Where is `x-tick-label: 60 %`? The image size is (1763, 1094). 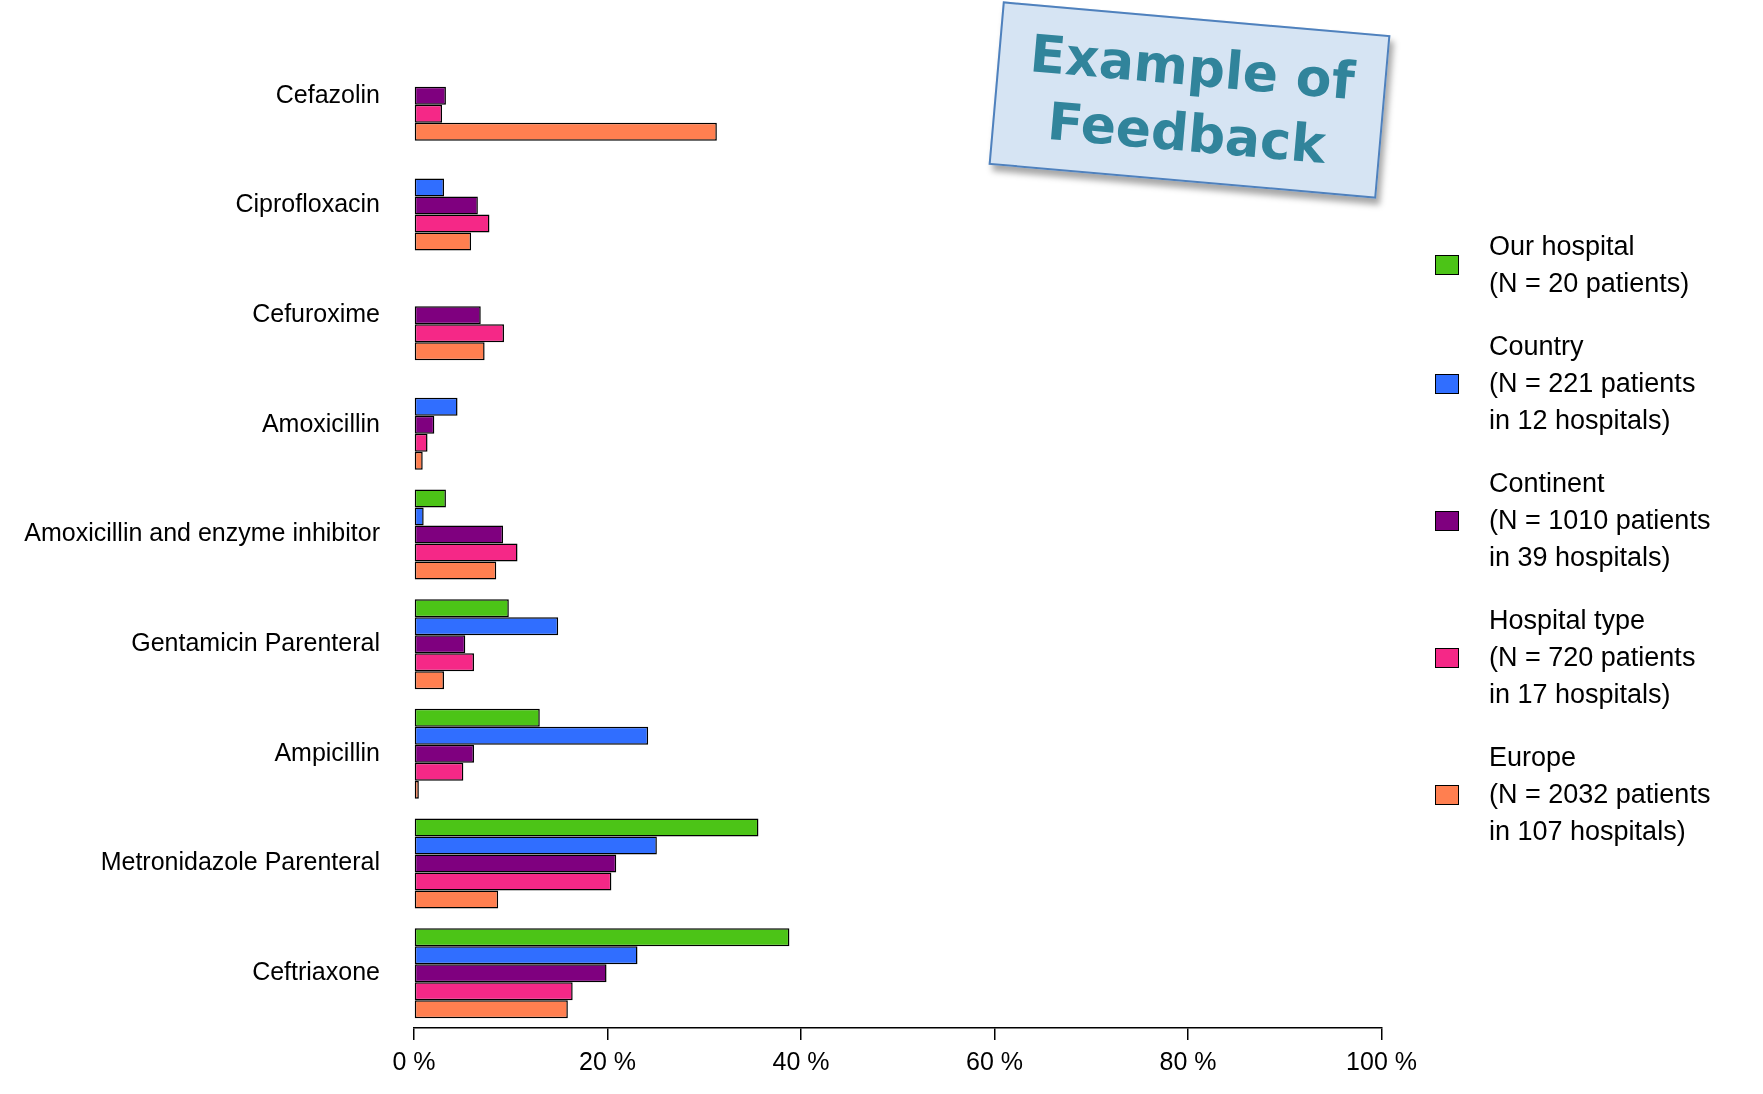 x-tick-label: 60 % is located at coordinates (995, 1060).